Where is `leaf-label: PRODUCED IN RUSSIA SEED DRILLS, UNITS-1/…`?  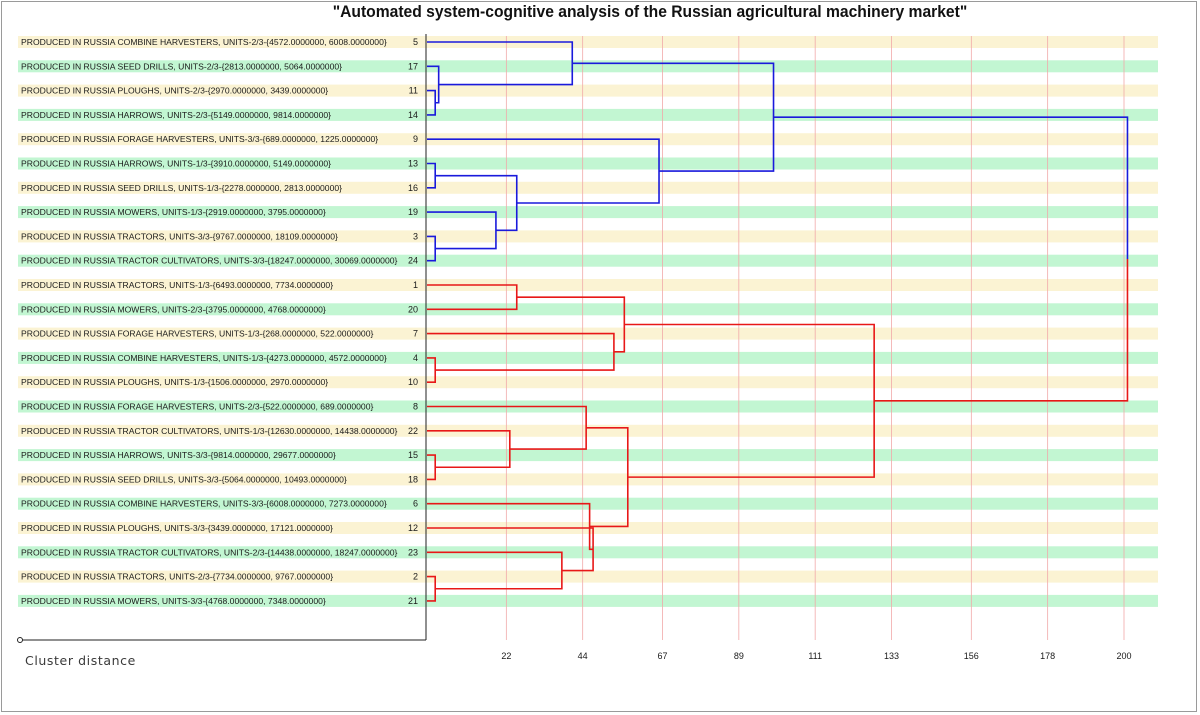
leaf-label: PRODUCED IN RUSSIA SEED DRILLS, UNITS-1/… is located at coordinates (181, 188).